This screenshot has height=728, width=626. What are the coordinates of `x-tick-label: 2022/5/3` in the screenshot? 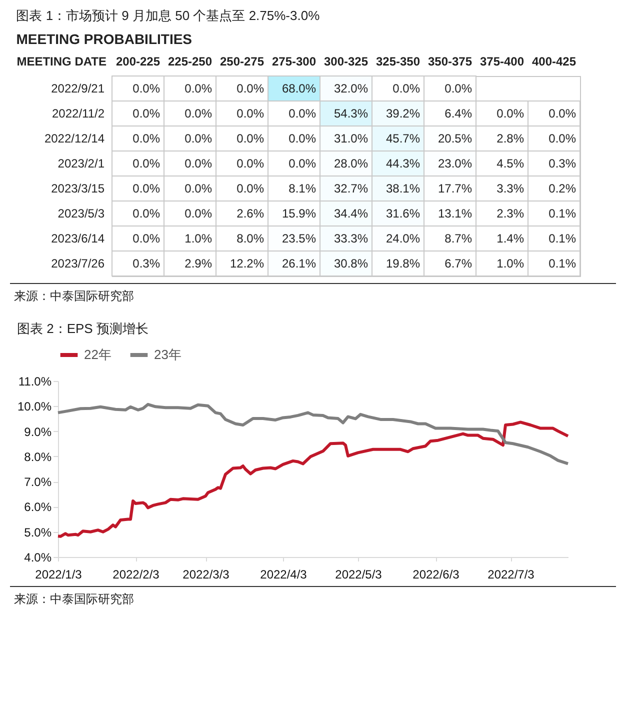 It's located at (358, 575).